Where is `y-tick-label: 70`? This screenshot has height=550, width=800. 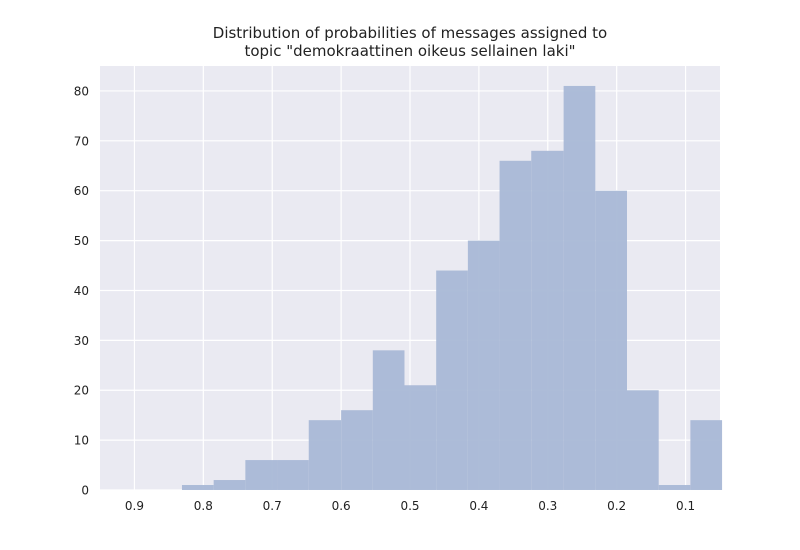 y-tick-label: 70 is located at coordinates (81, 141).